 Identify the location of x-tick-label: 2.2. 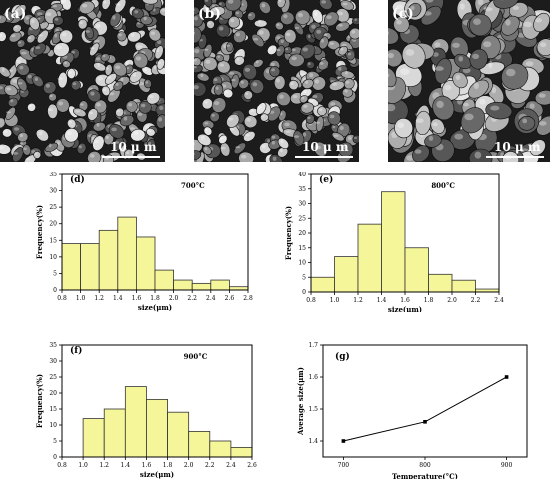
(192, 298).